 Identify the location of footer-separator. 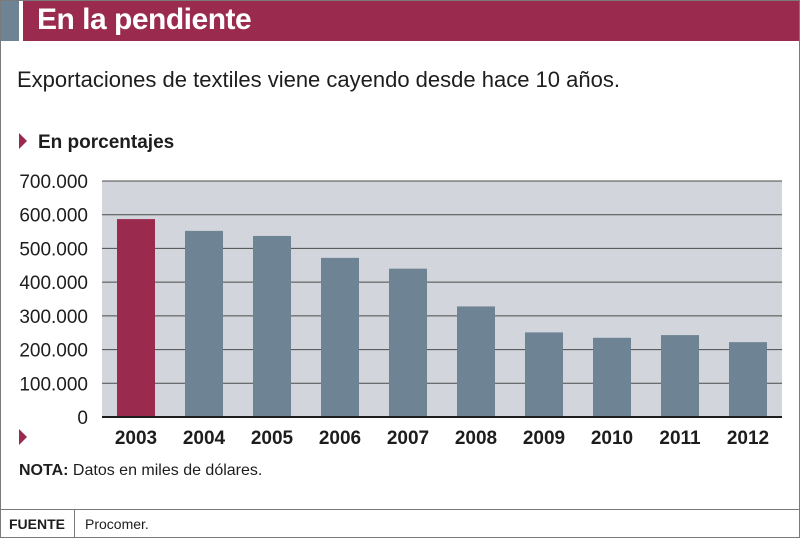
(74, 523).